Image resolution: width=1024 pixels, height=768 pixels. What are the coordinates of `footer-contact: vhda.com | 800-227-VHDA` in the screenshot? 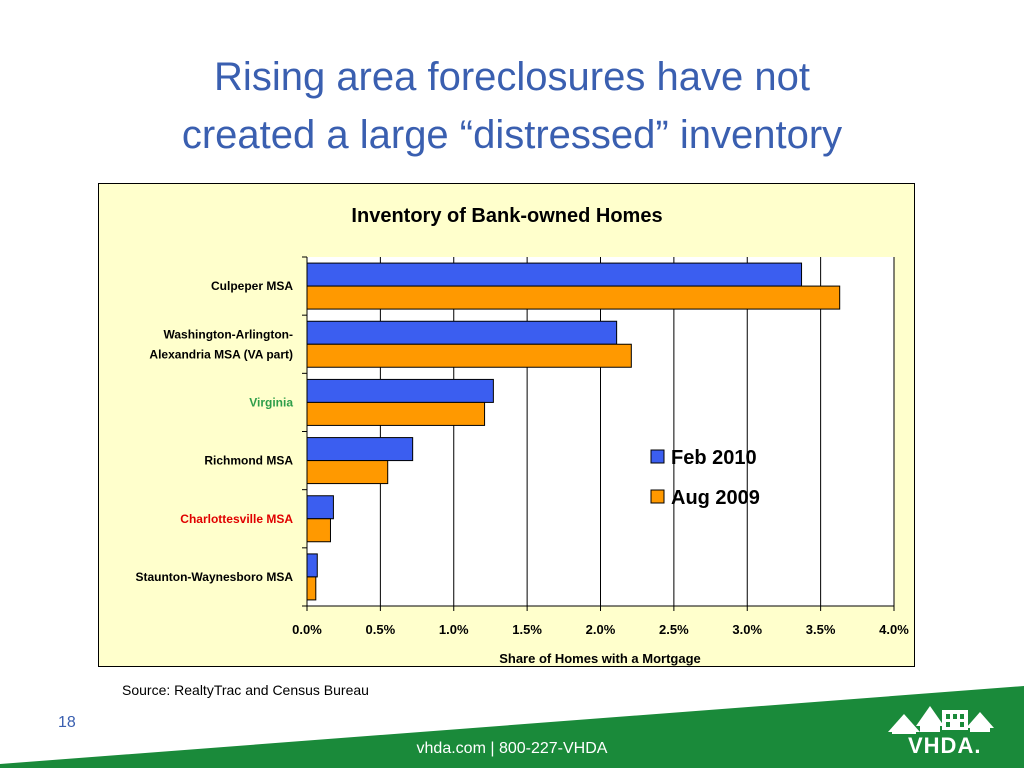 It's located at (512, 748).